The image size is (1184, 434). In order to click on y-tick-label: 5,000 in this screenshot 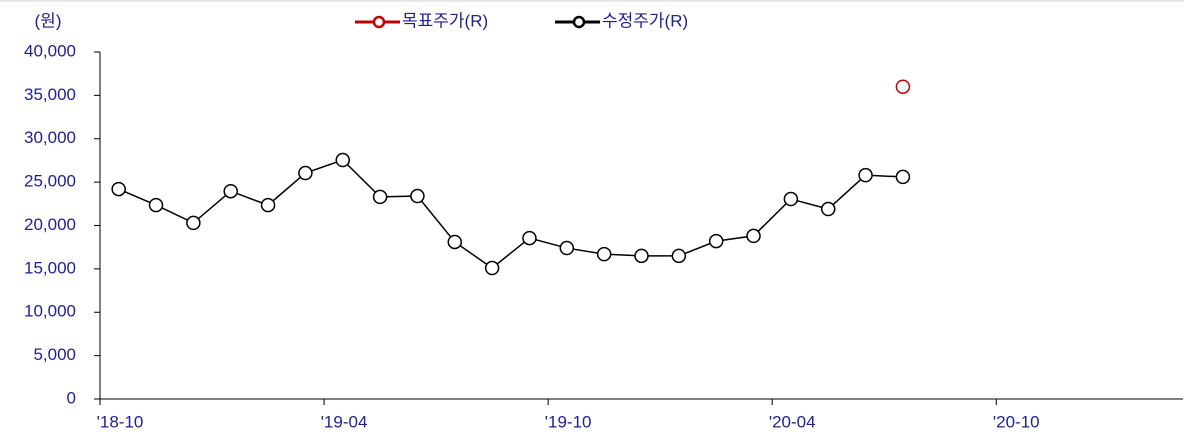, I will do `click(54, 354)`.